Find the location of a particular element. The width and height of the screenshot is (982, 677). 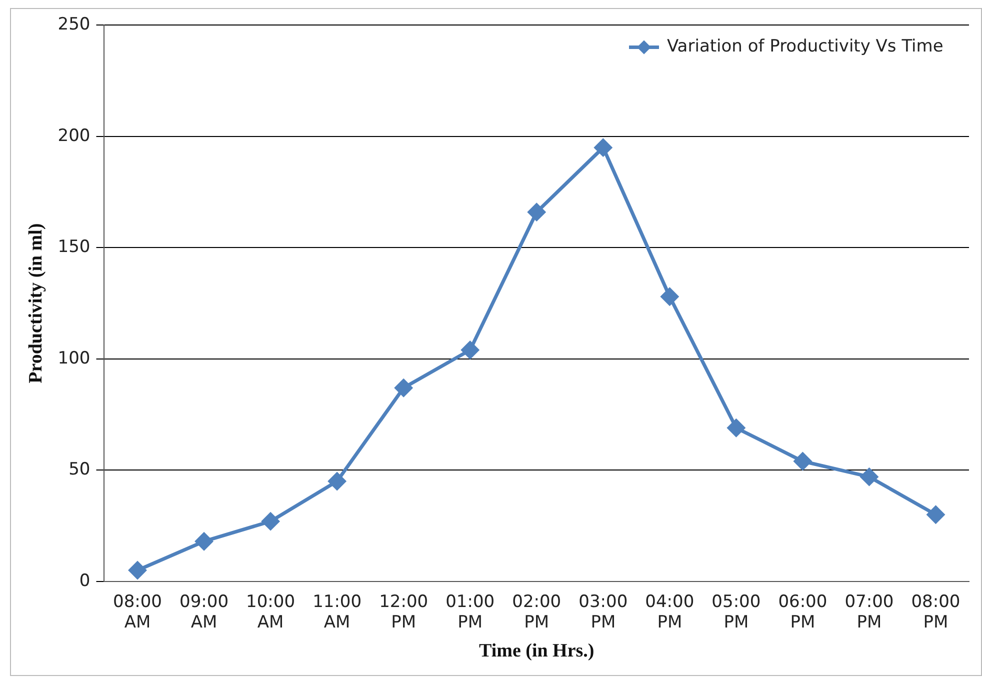

x-tick-label: 03:00 PM is located at coordinates (603, 612).